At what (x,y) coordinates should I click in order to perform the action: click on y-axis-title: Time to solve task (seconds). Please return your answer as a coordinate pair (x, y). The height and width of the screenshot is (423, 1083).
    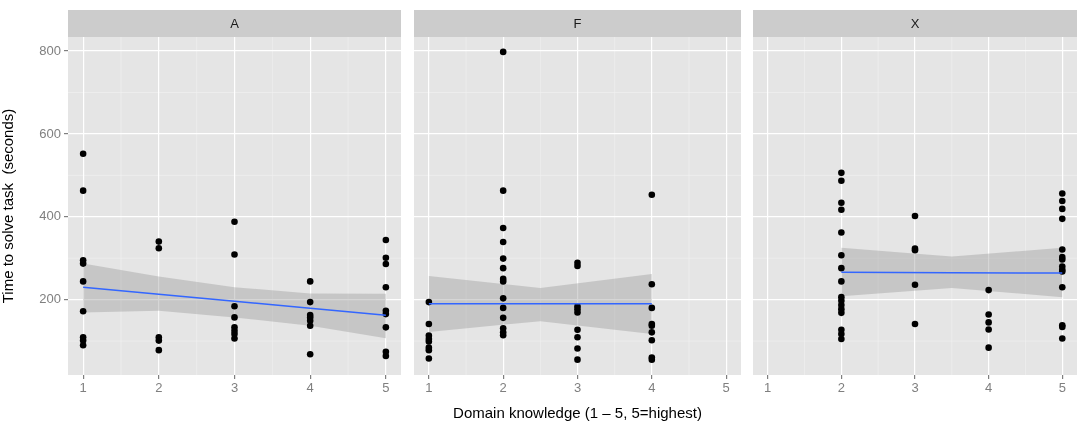
    Looking at the image, I should click on (8, 206).